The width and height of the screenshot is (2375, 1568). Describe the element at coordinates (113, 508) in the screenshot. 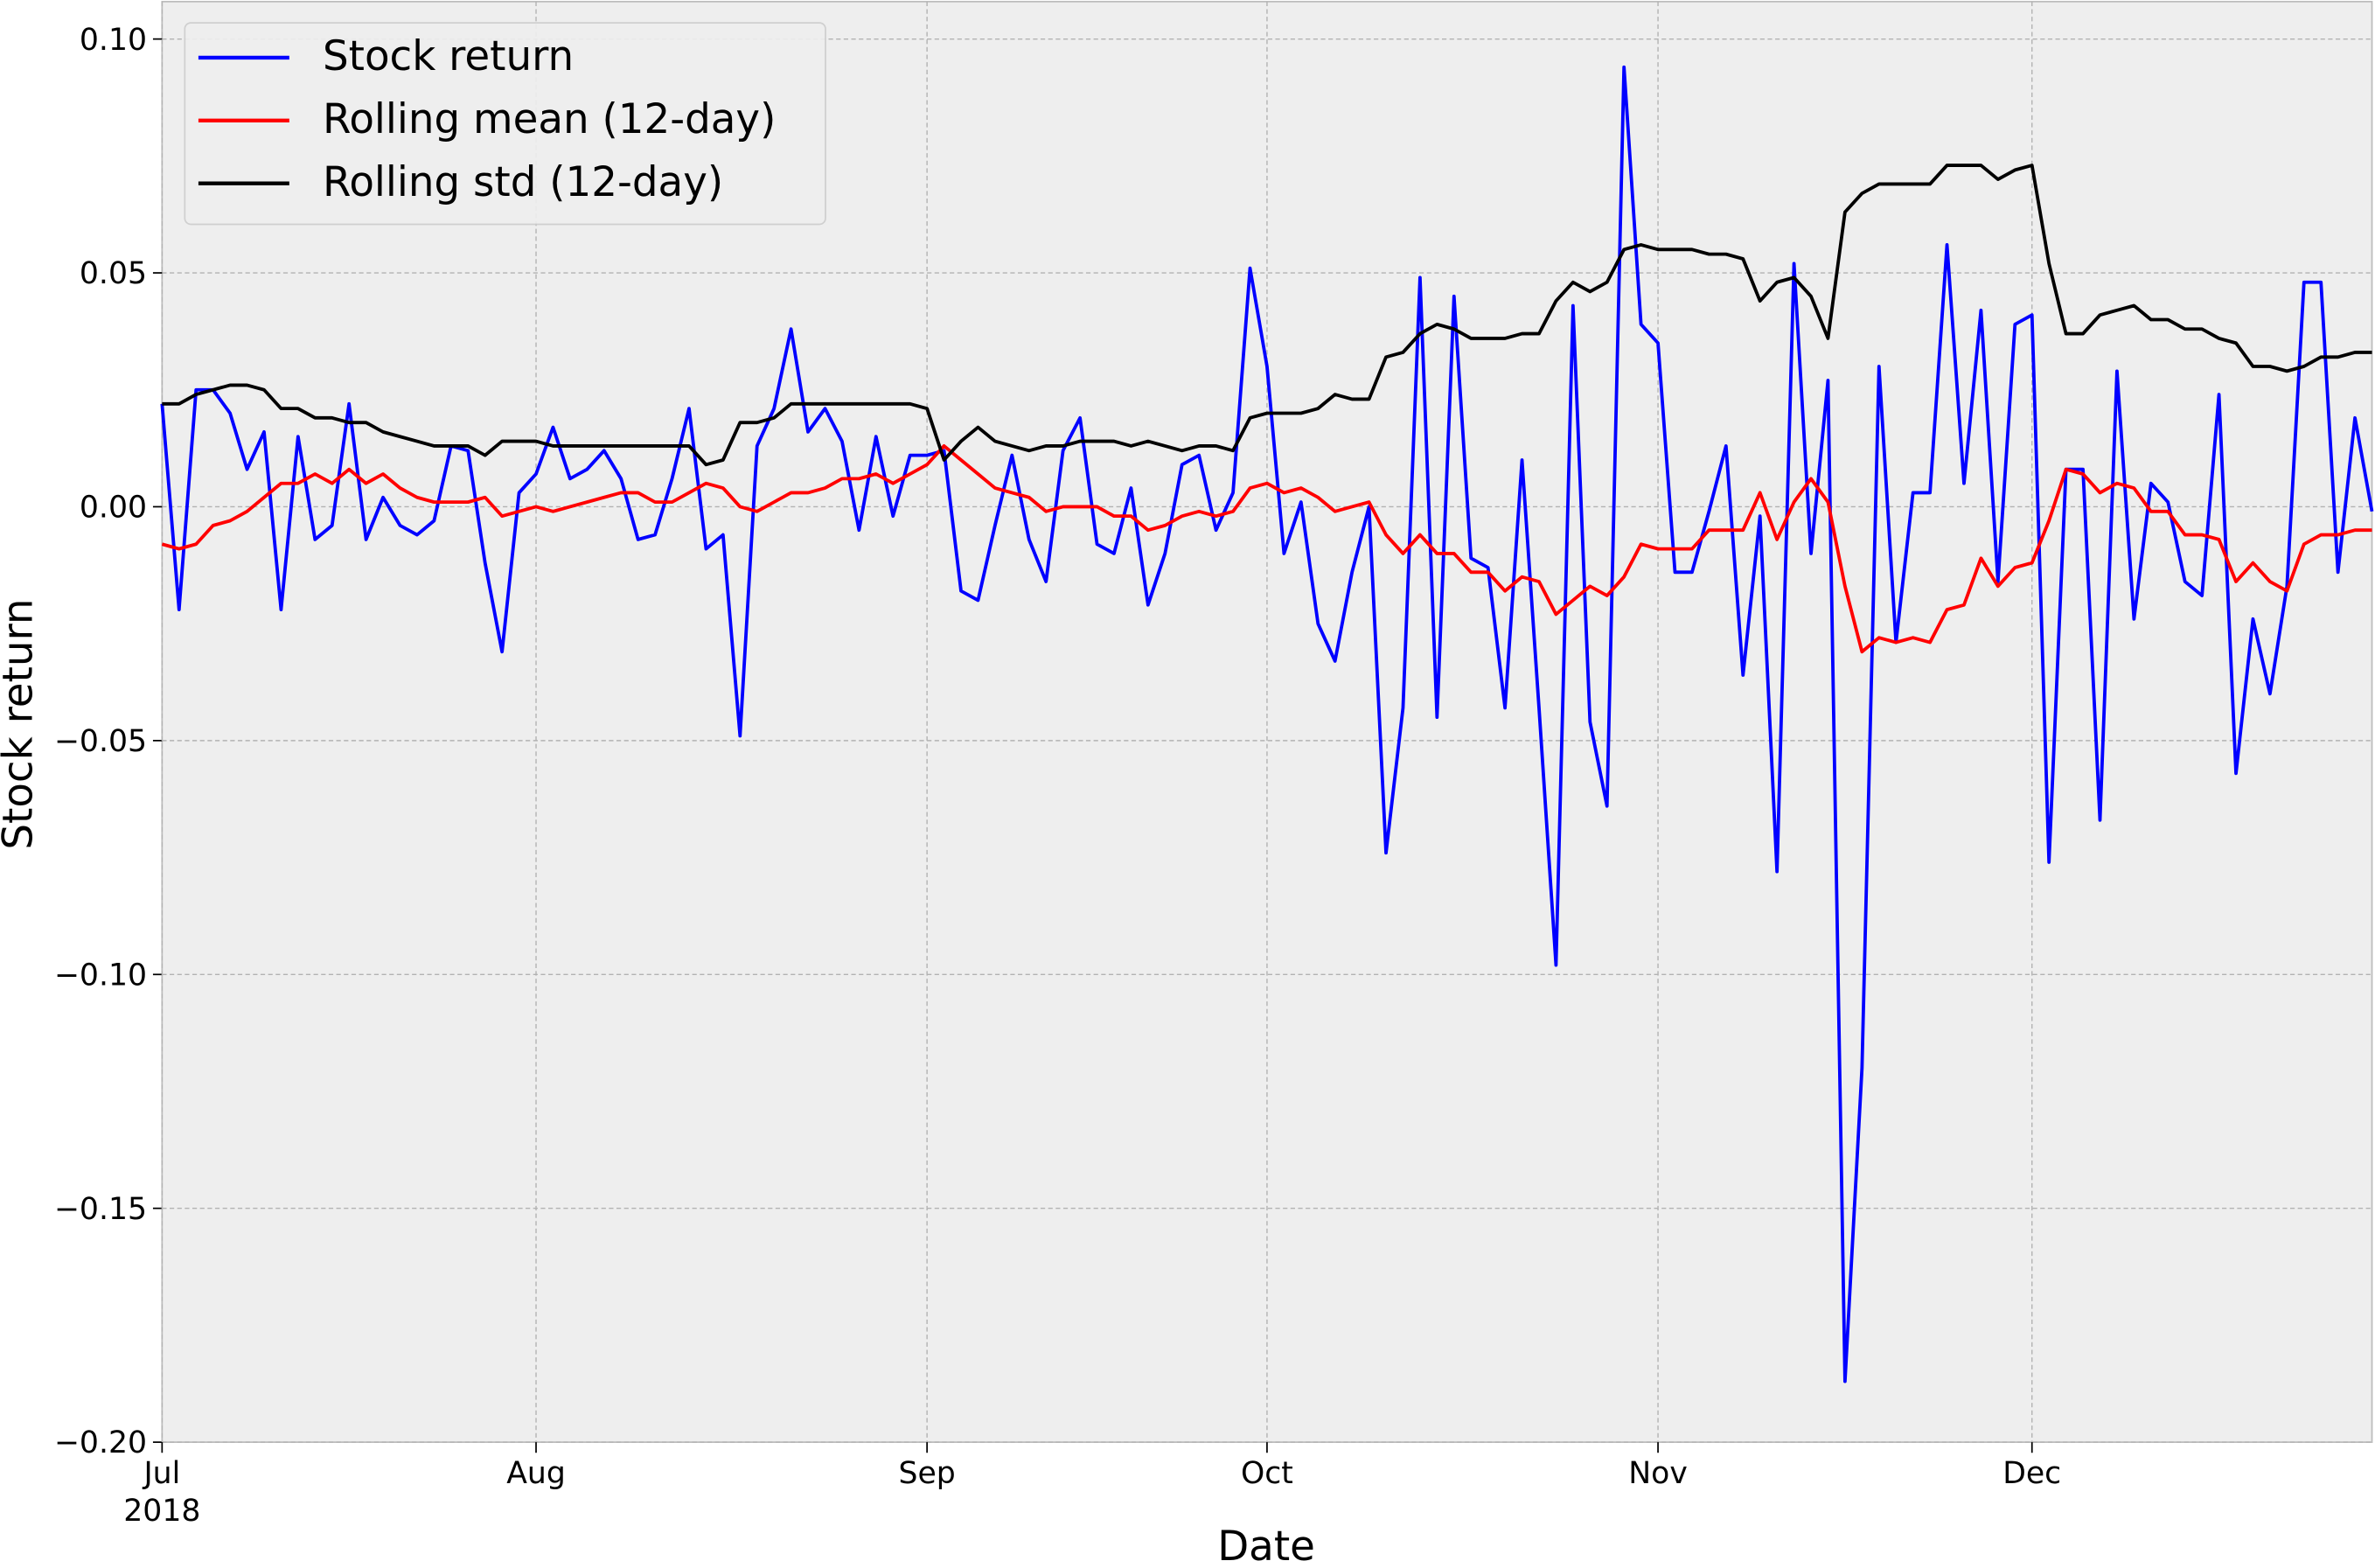

I see `y-tick-label: 0.00` at that location.